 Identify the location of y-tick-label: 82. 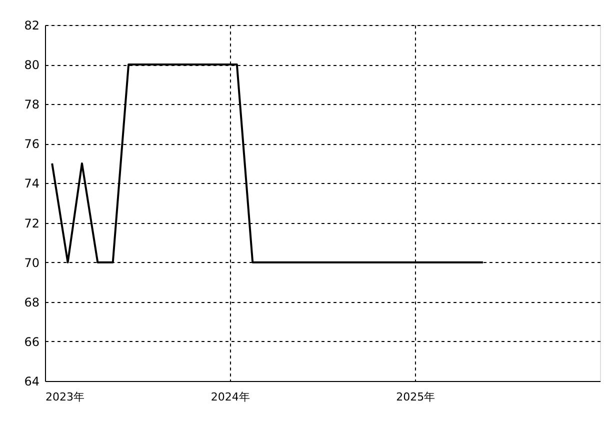
(32, 25).